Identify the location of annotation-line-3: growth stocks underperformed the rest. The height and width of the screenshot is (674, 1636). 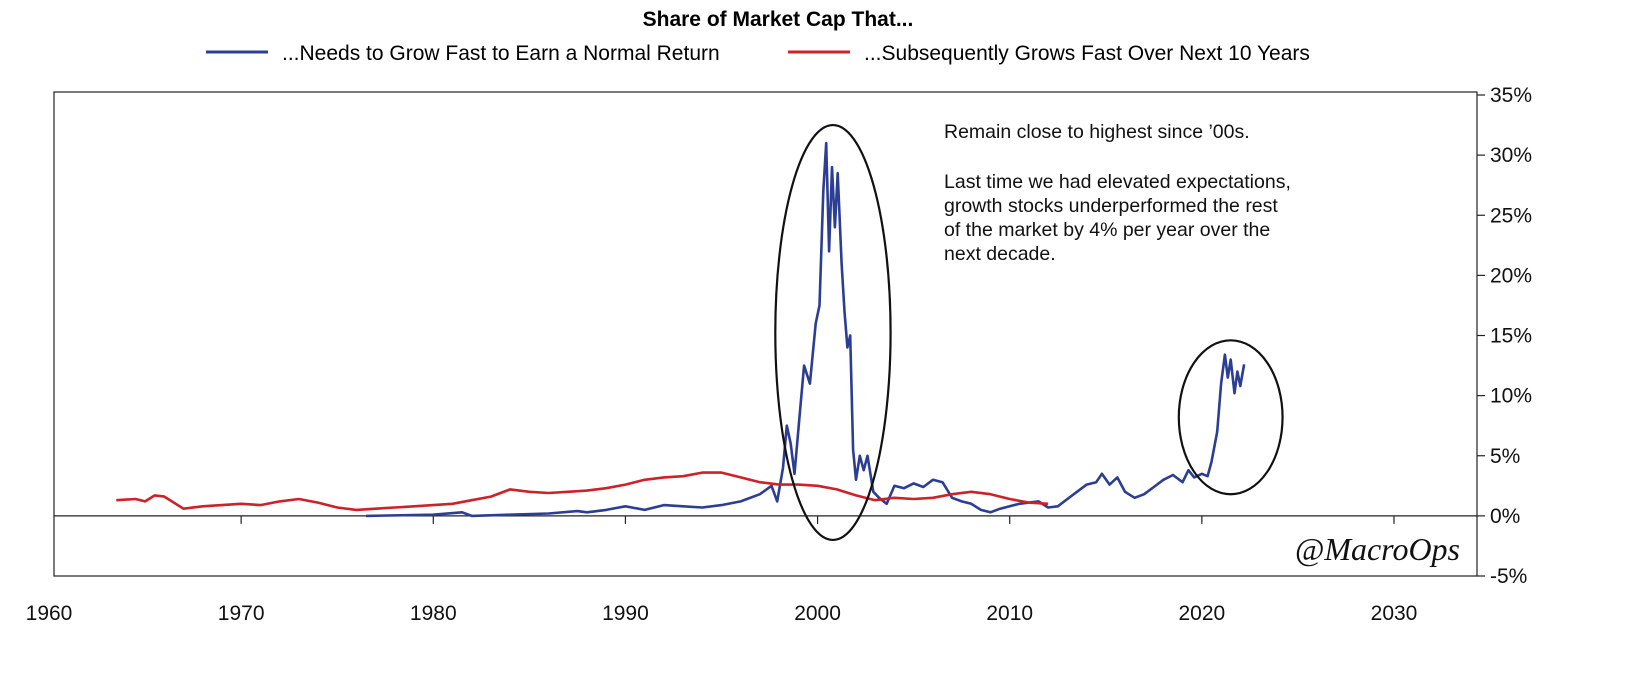
(1111, 206).